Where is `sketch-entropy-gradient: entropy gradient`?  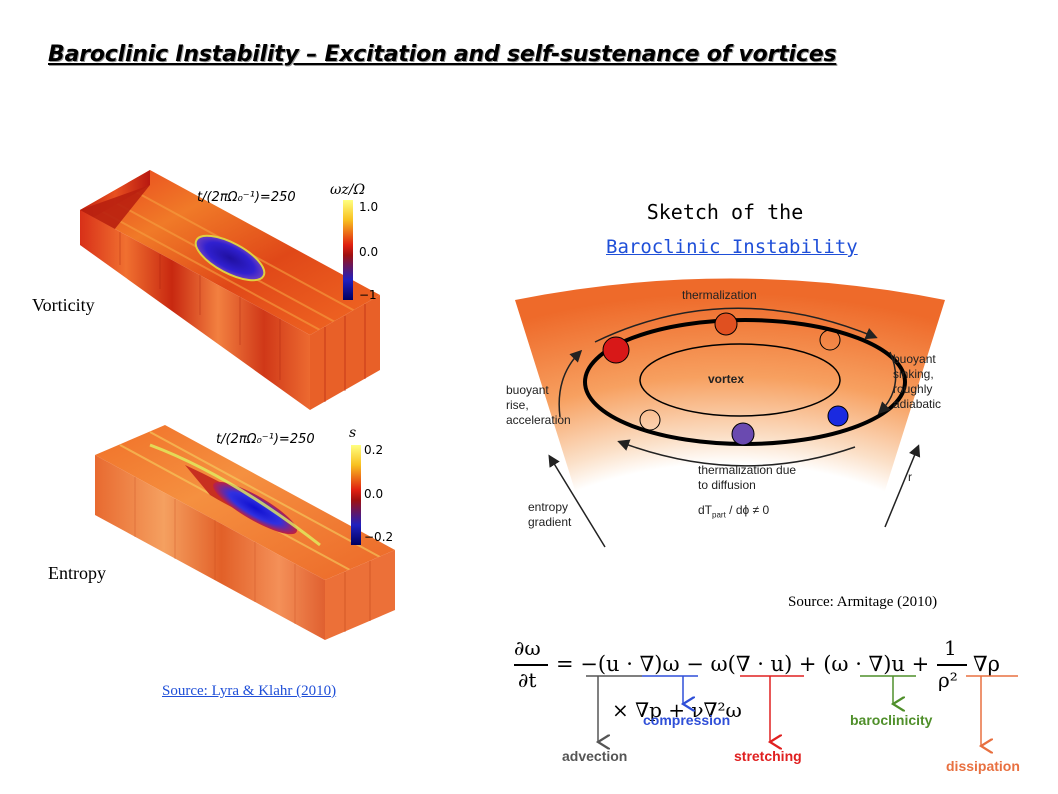 sketch-entropy-gradient: entropy gradient is located at coordinates (550, 514).